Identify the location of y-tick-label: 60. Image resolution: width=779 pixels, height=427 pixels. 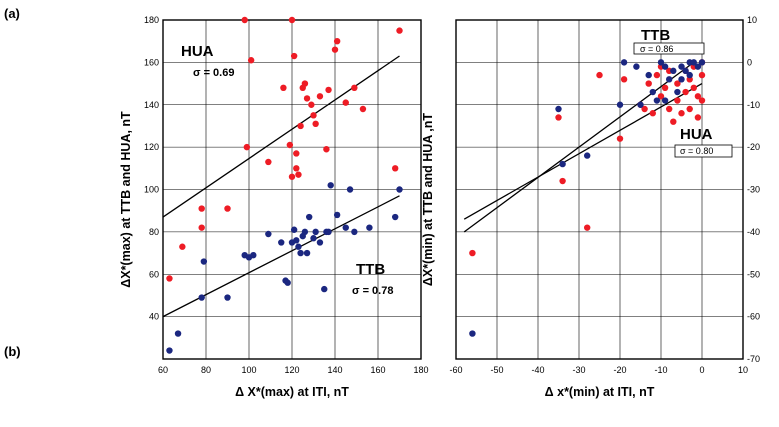
(154, 274).